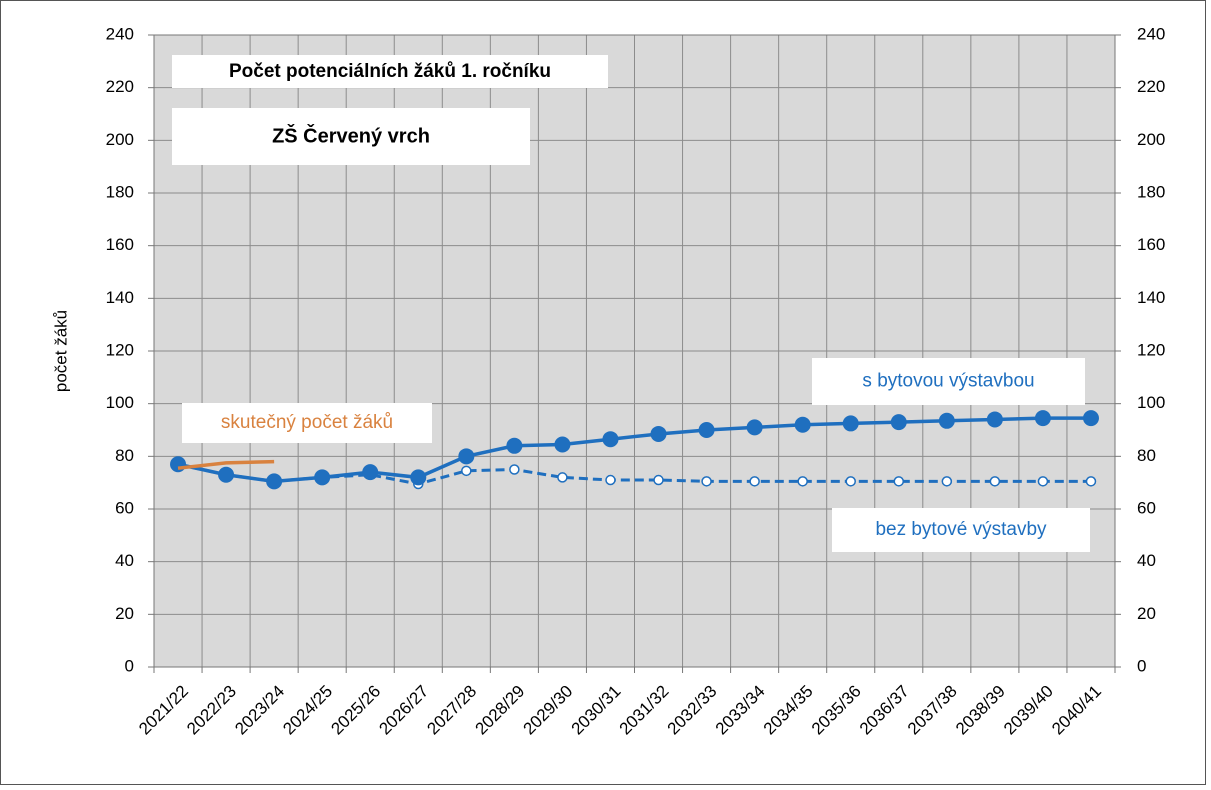  Describe the element at coordinates (129, 665) in the screenshot. I see `y-tick-label: 0` at that location.